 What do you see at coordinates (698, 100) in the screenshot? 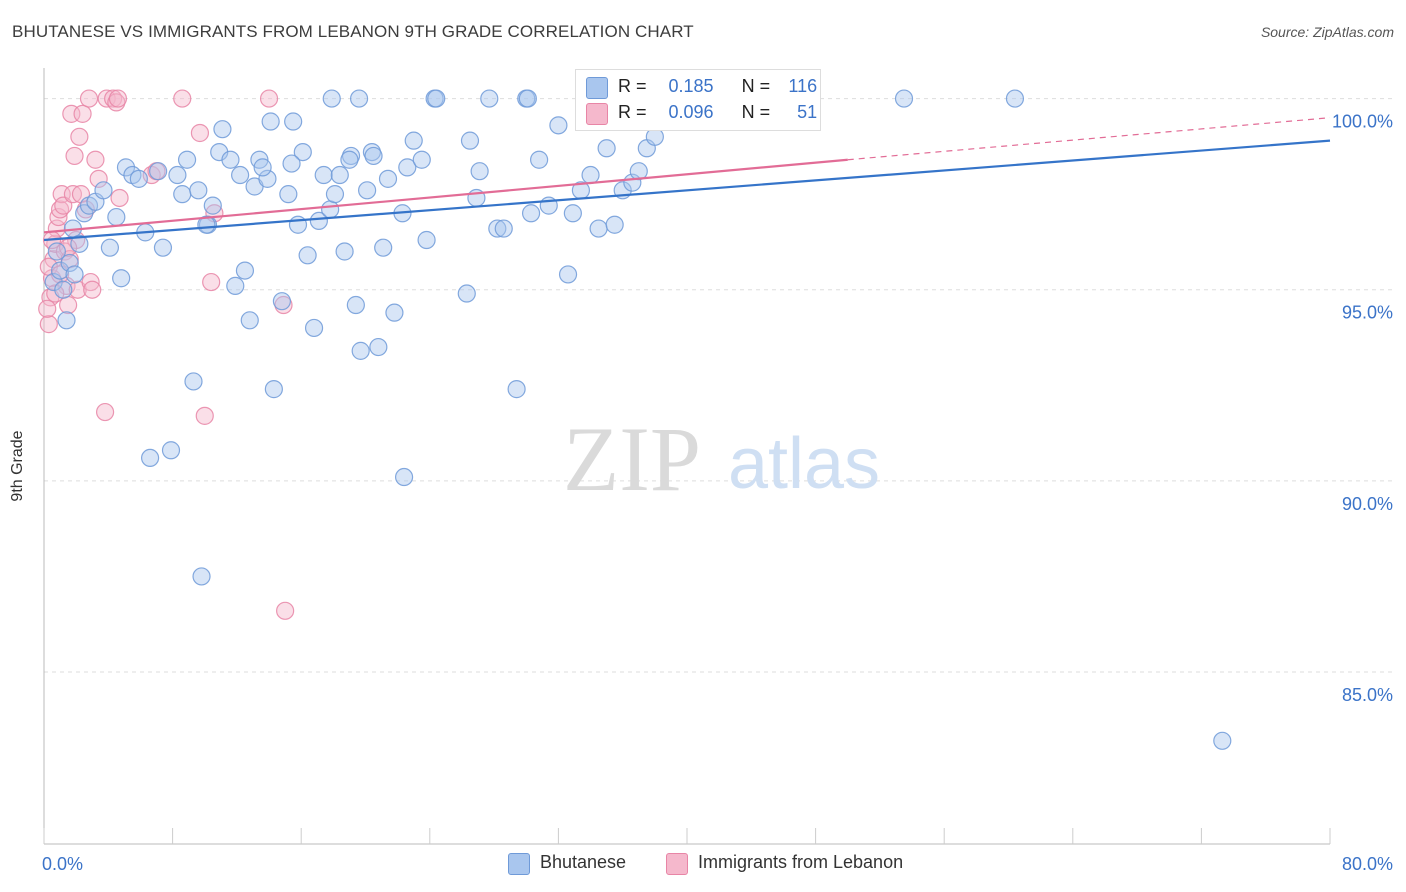
I see `stats-legend: R = 0.185 N = 116 R = 0.096 N = 51` at bounding box center [698, 100].